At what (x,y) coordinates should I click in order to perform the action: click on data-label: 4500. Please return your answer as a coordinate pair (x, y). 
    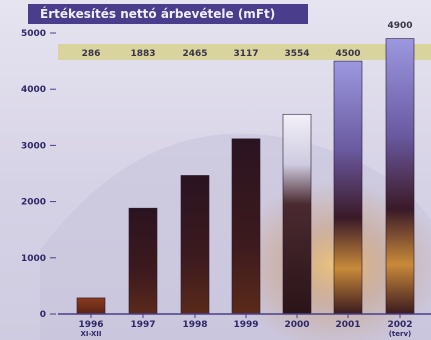
    Looking at the image, I should click on (347, 54).